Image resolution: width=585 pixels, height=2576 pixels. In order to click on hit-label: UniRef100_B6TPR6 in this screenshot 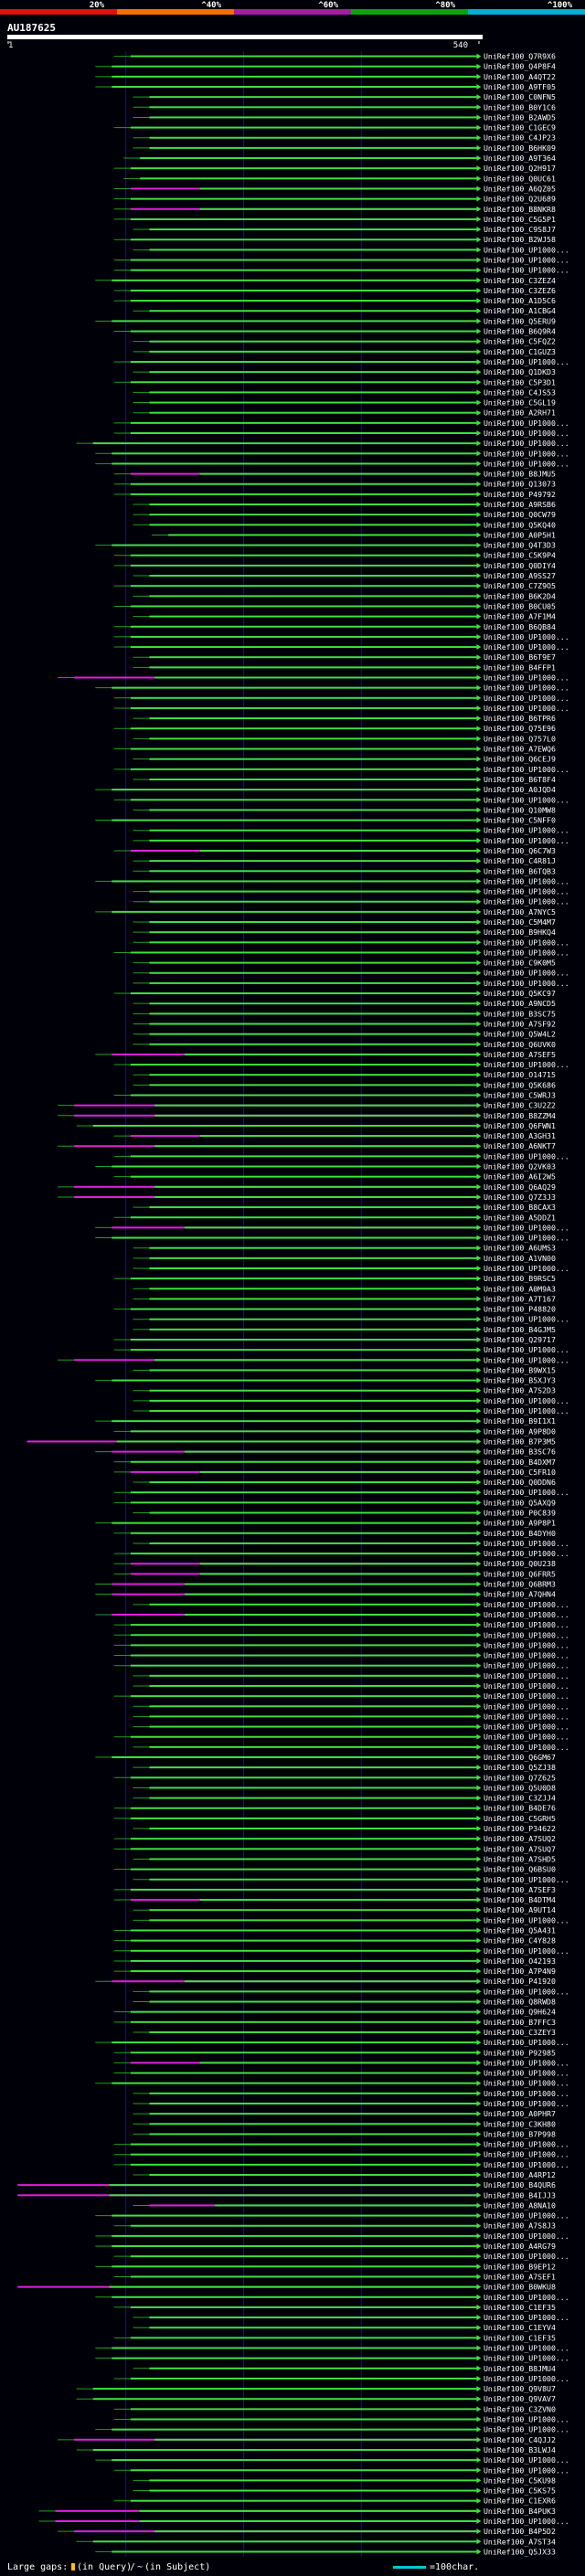, I will do `click(520, 718)`.